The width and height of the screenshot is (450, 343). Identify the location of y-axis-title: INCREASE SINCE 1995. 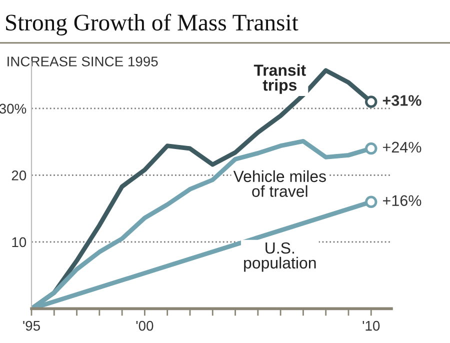
(83, 61).